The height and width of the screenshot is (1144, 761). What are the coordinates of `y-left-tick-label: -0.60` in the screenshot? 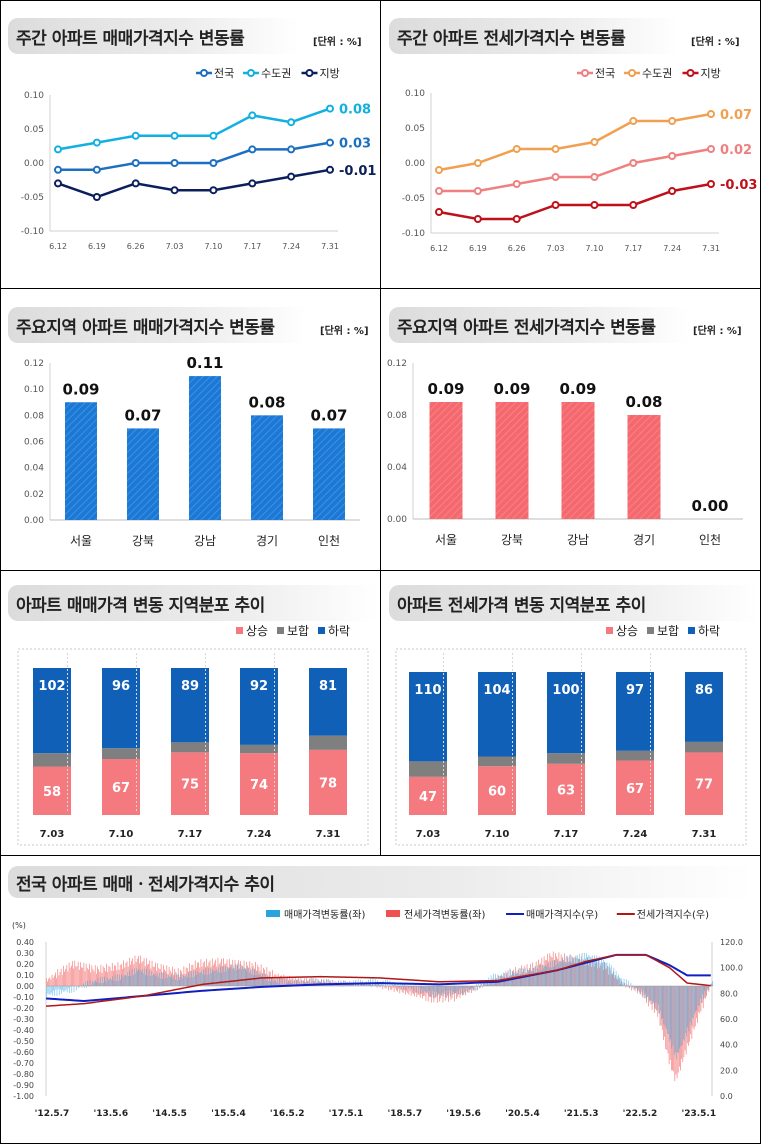 It's located at (23, 1052).